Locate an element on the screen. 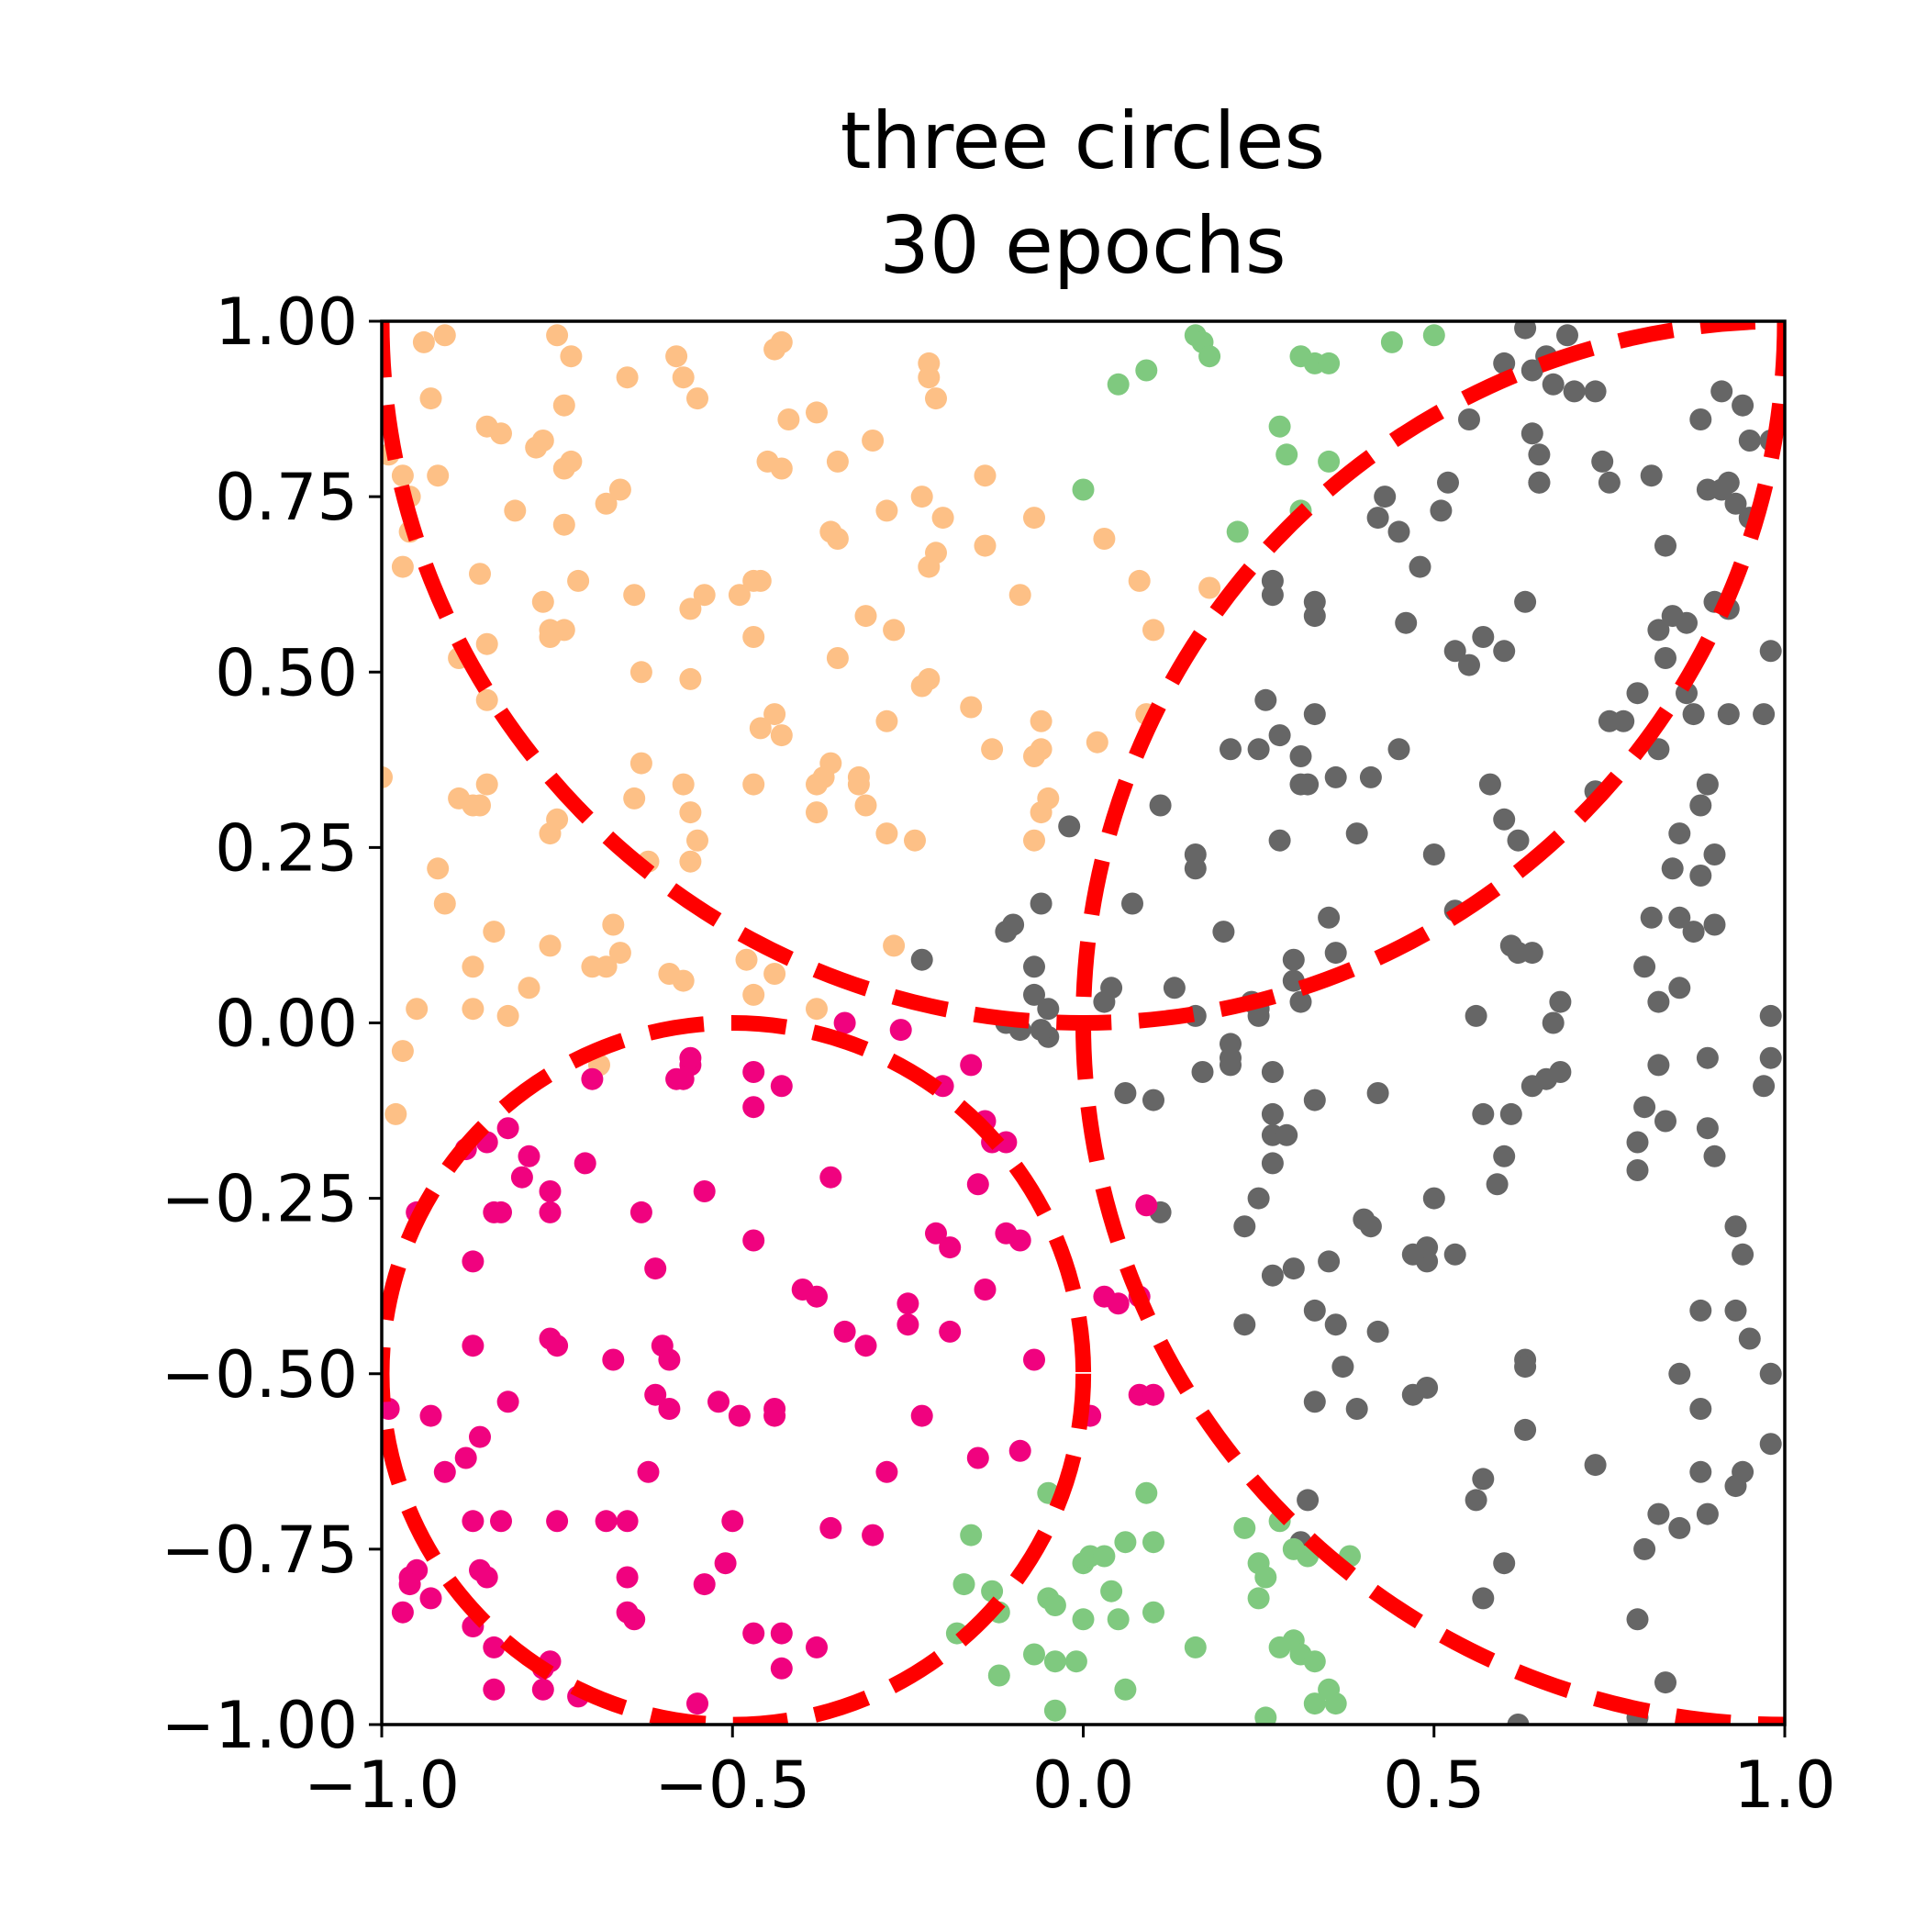 This screenshot has height=1932, width=1927. y-axis: −1.00−0.75−0.50−0.250.000.250.500.751.00 is located at coordinates (271, 1024).